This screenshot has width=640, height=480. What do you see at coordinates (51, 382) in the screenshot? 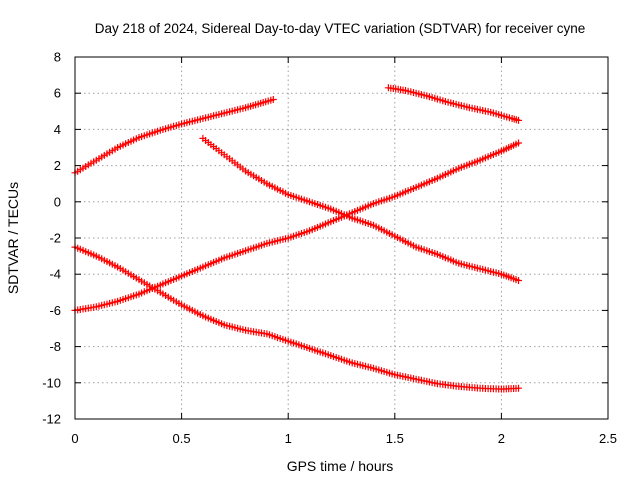
I see `y-tick-label: -10` at bounding box center [51, 382].